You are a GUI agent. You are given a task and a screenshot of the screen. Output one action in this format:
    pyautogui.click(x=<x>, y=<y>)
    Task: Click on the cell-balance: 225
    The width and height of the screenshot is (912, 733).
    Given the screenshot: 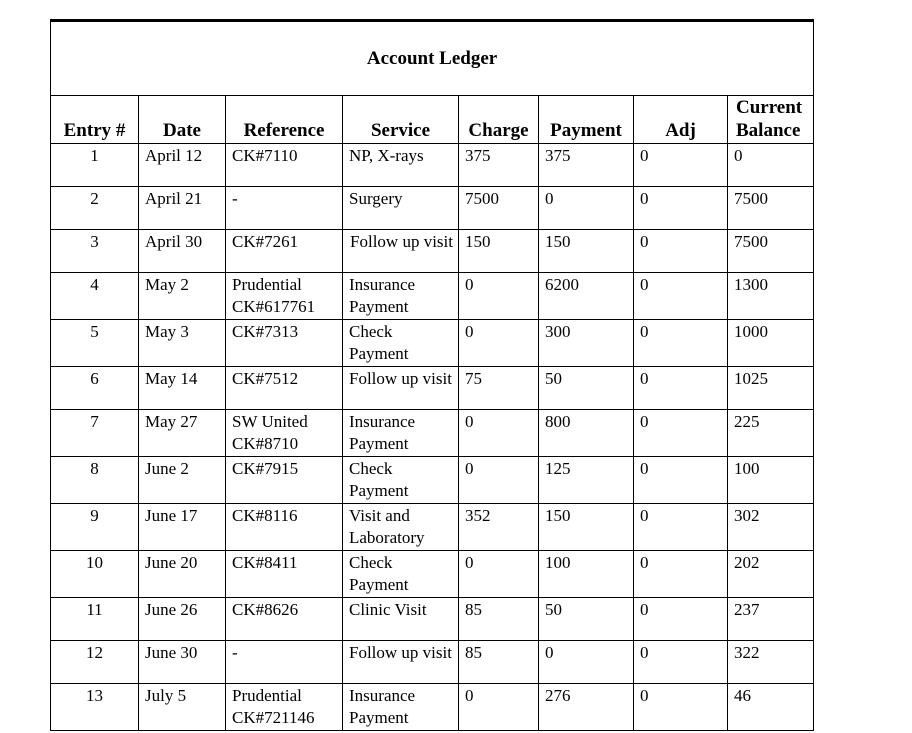 What is the action you would take?
    pyautogui.click(x=770, y=433)
    